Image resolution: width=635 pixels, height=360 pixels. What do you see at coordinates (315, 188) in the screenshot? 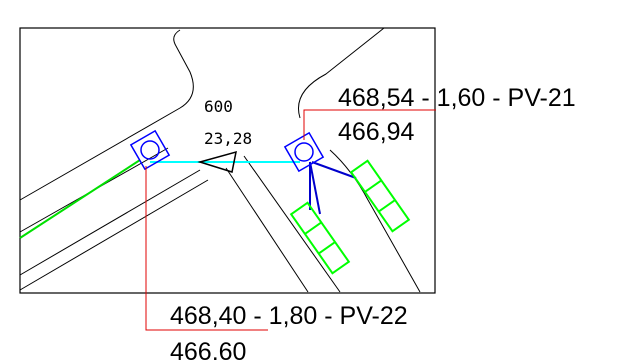
I see `branch-pipe-left-diag` at bounding box center [315, 188].